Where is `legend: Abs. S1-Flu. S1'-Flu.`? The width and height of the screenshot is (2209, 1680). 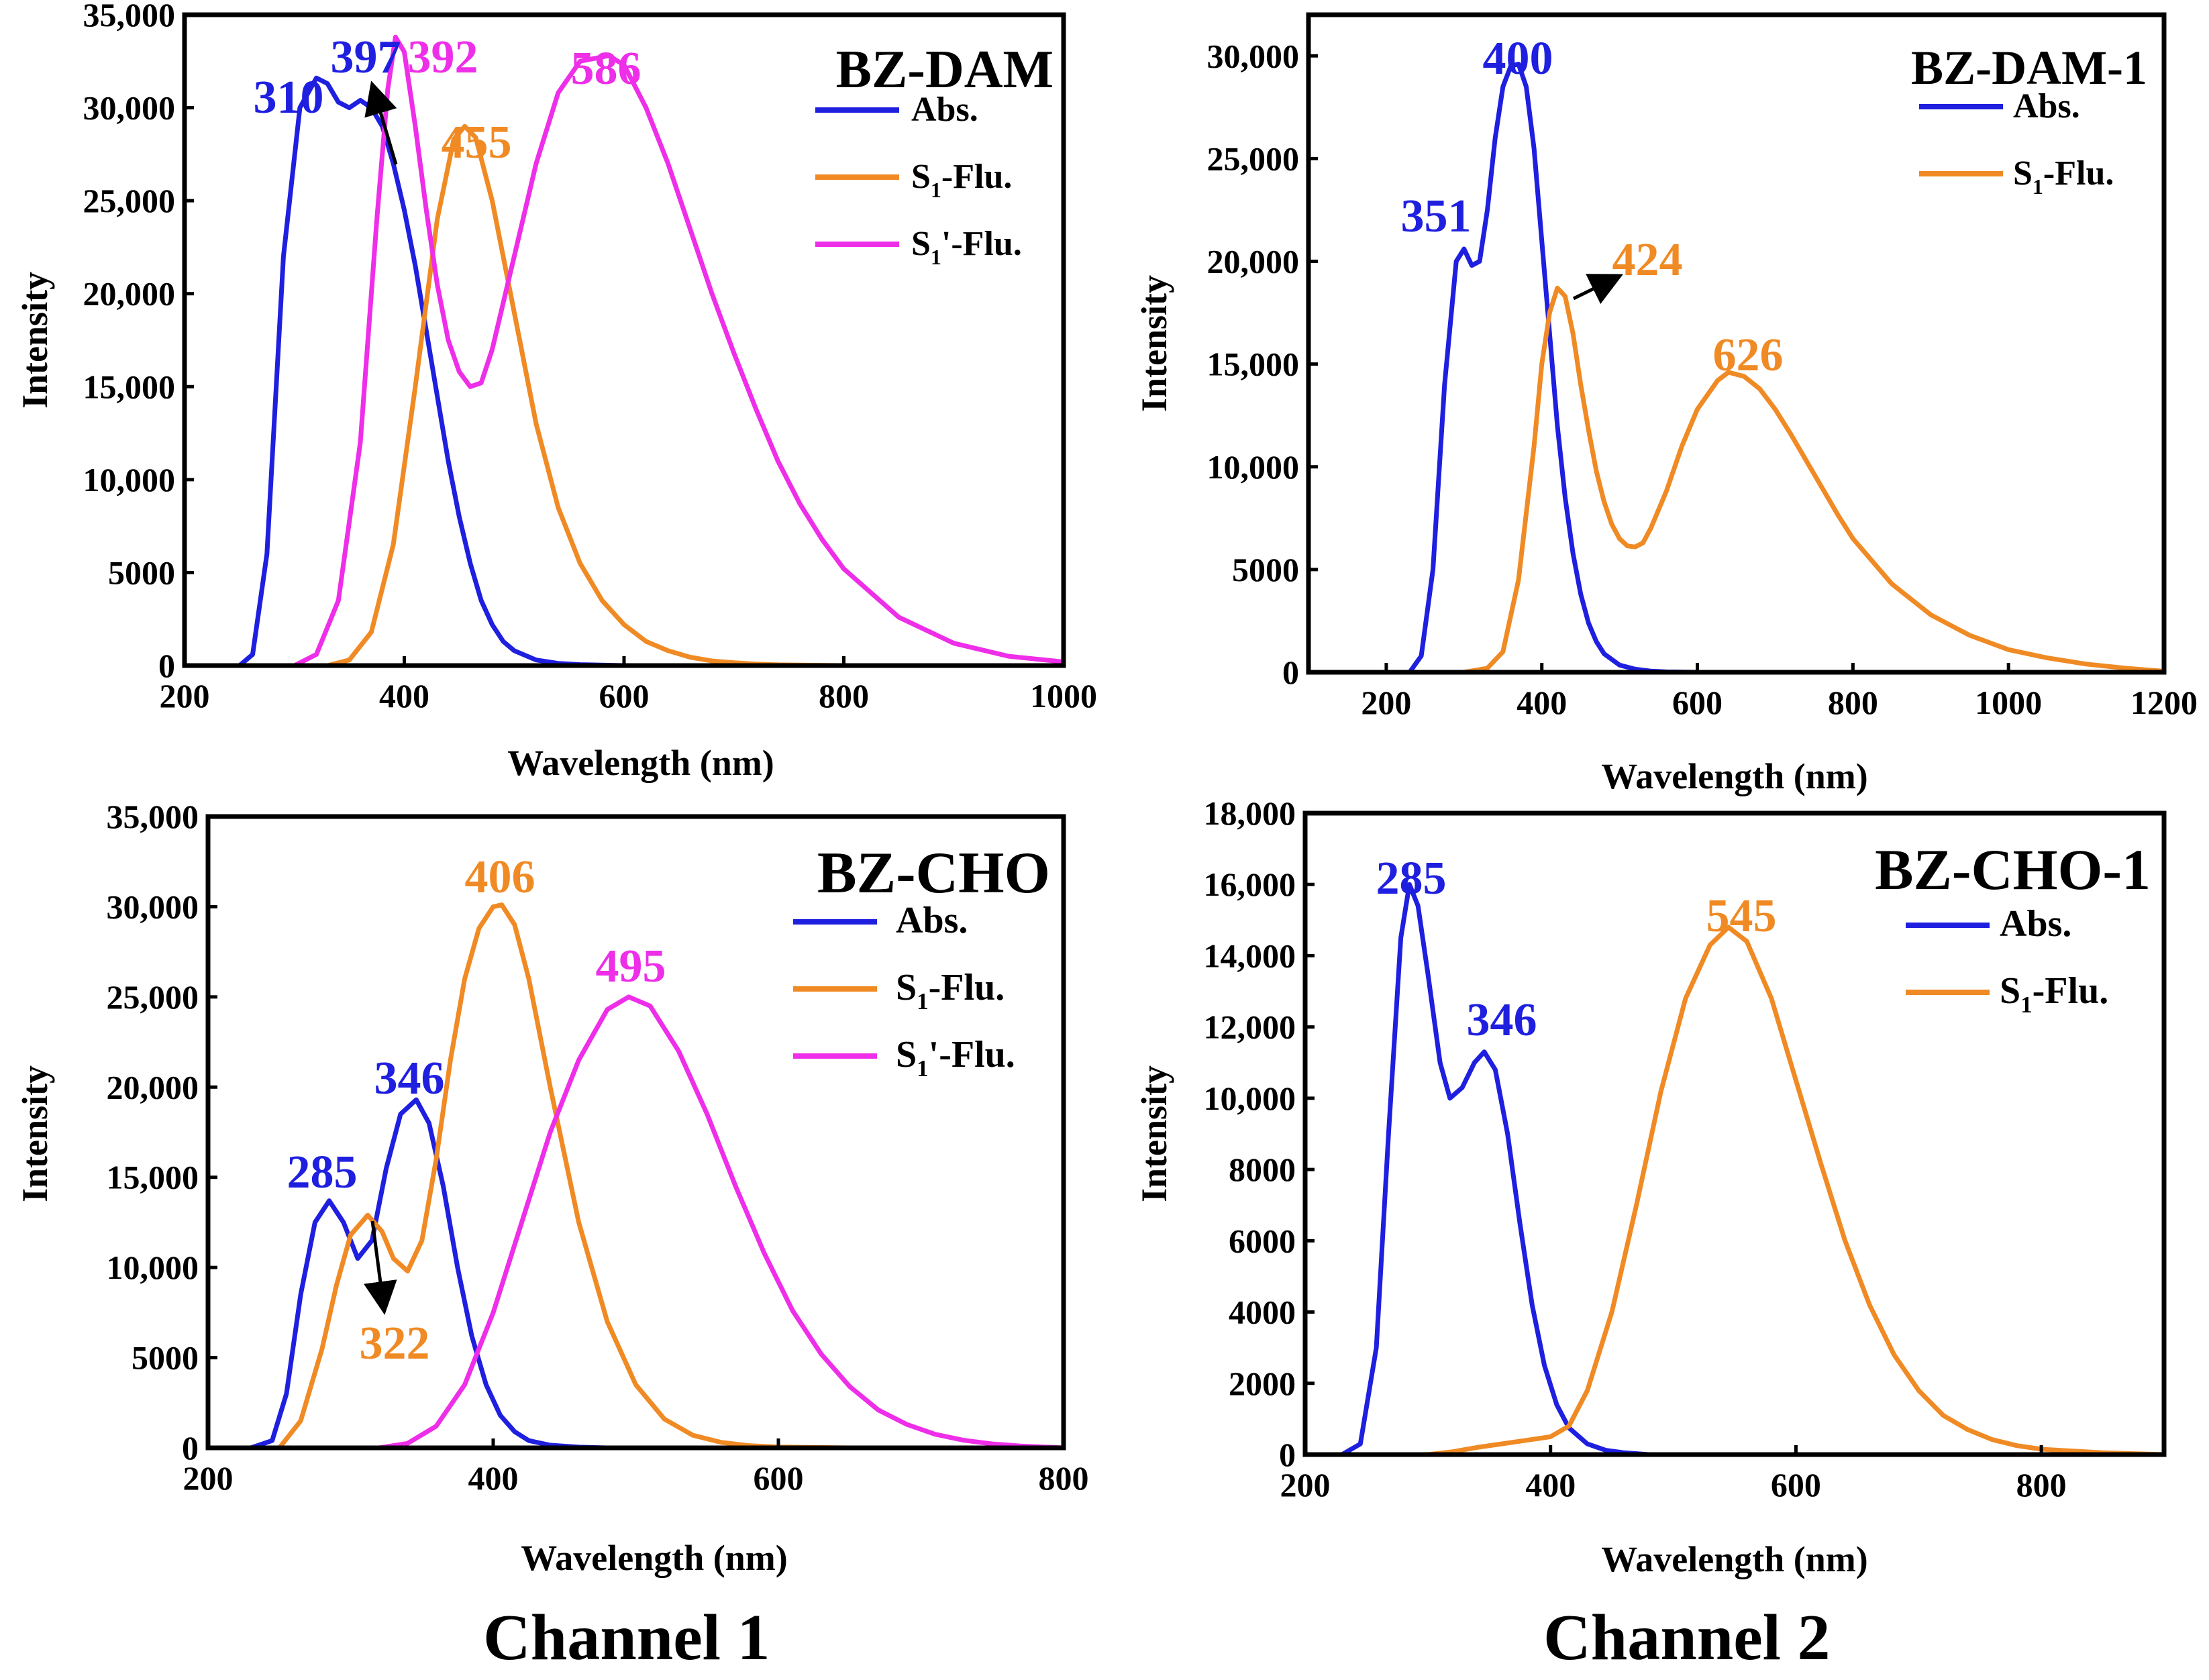 legend: Abs. S1-Flu. S1'-Flu. is located at coordinates (904, 991).